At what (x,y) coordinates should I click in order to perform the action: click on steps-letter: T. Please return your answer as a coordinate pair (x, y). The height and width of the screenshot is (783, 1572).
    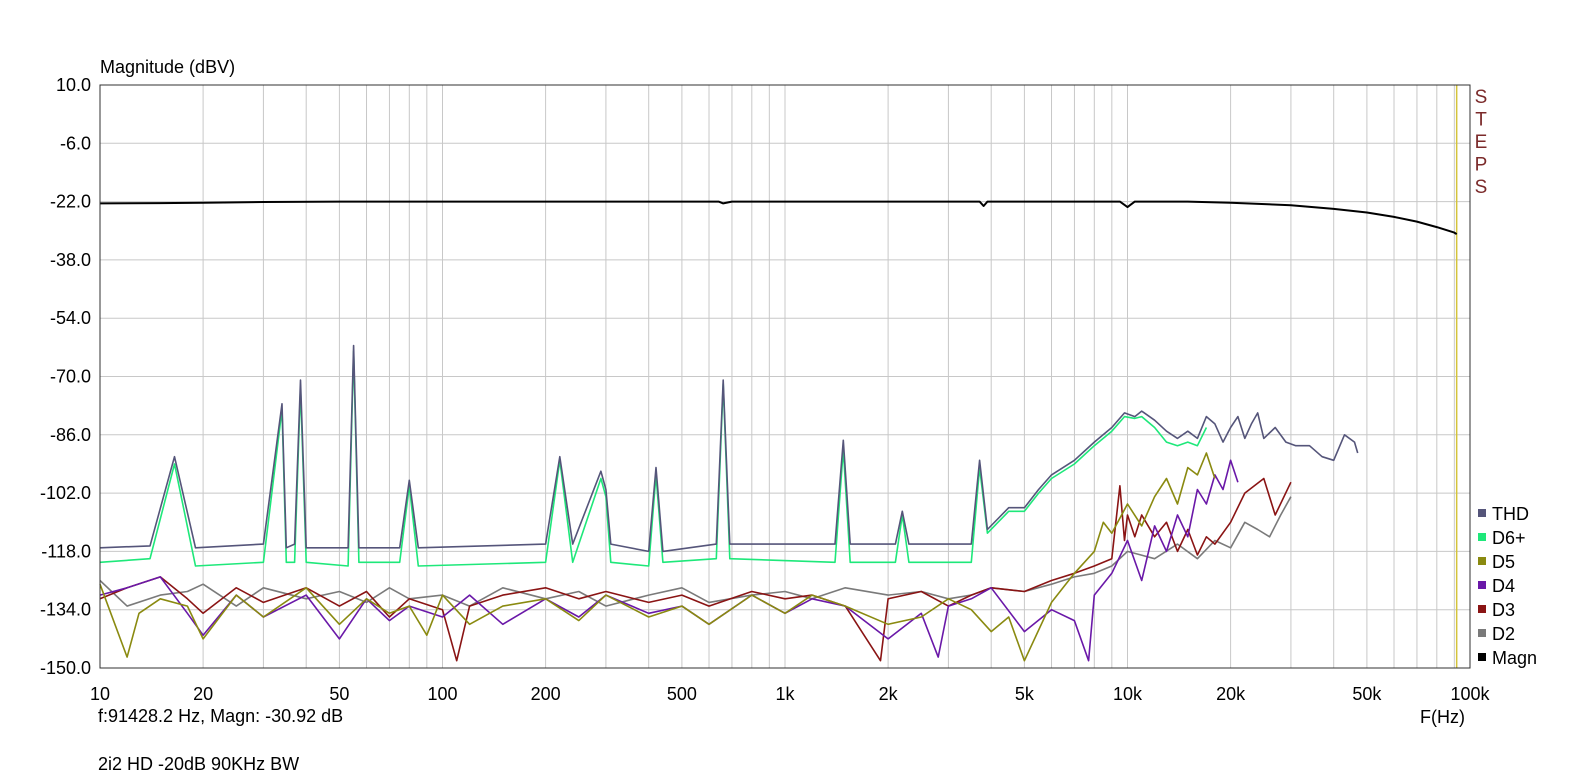
    Looking at the image, I should click on (1481, 120).